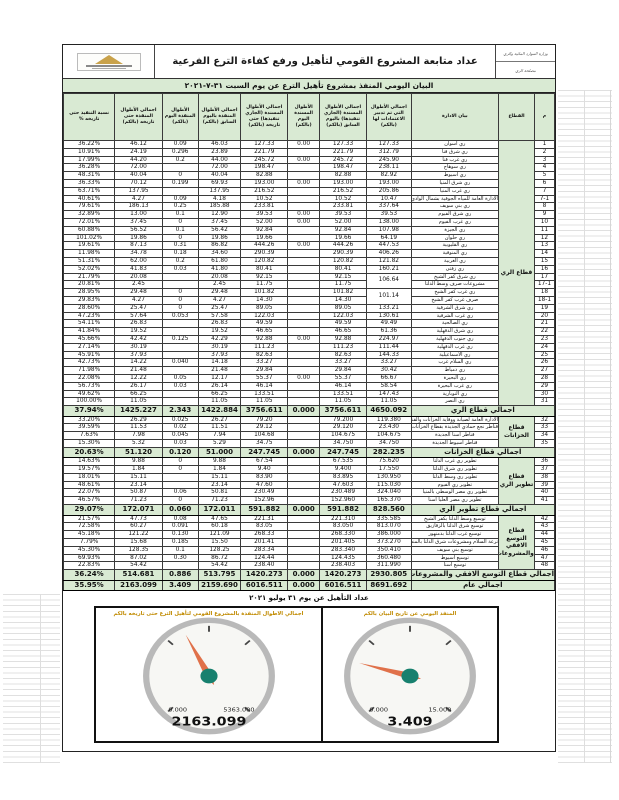 This screenshot has height=800, width=619. Describe the element at coordinates (180, 199) in the screenshot. I see `executed-today: 0.09` at that location.